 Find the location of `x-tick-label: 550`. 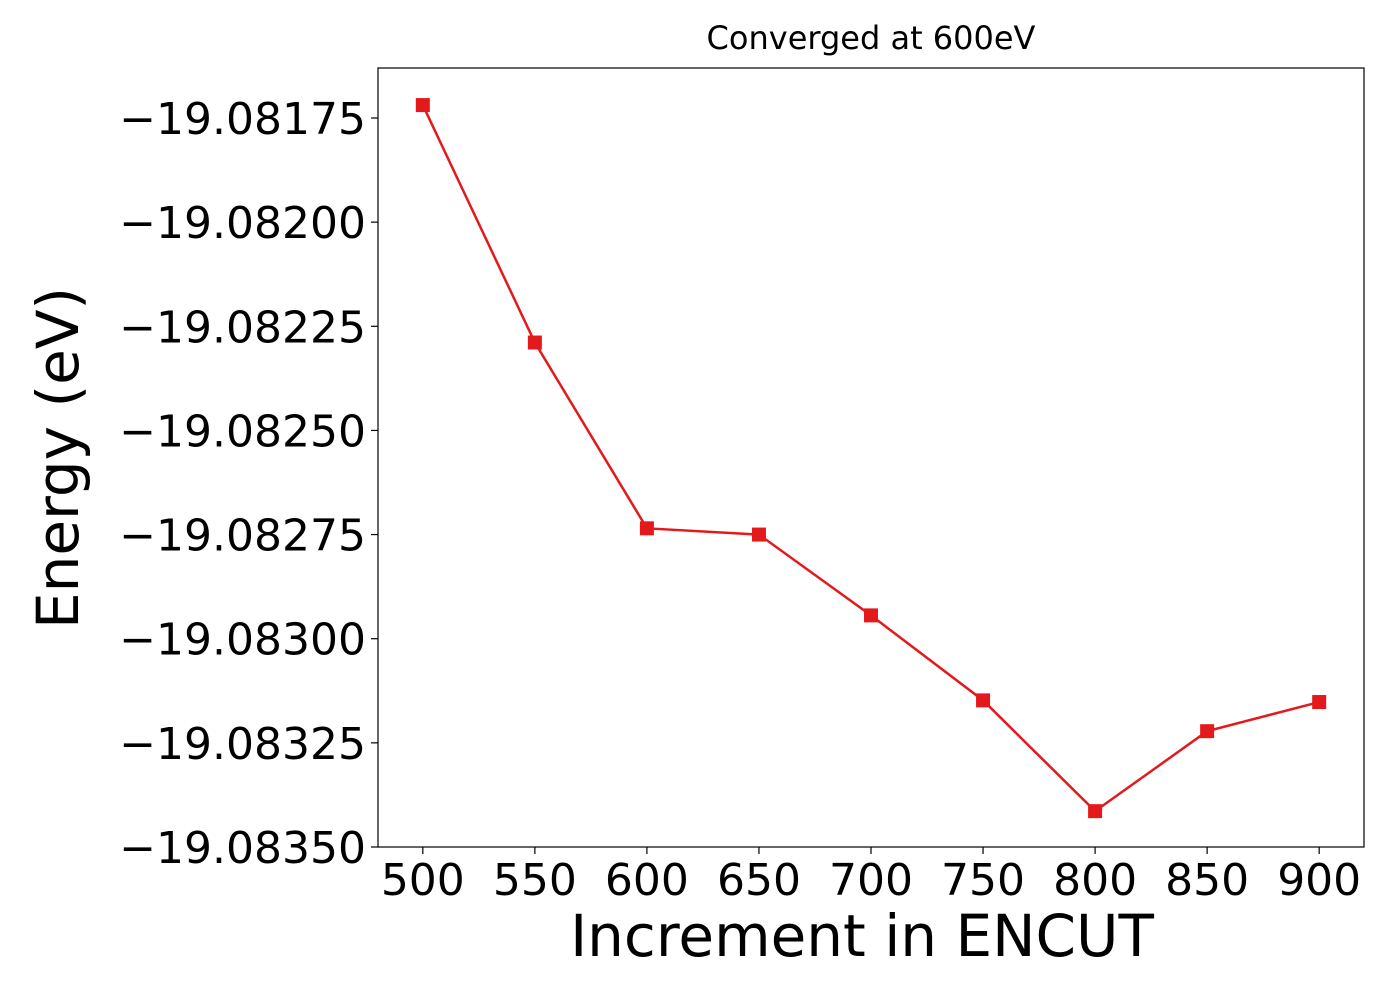

x-tick-label: 550 is located at coordinates (535, 880).